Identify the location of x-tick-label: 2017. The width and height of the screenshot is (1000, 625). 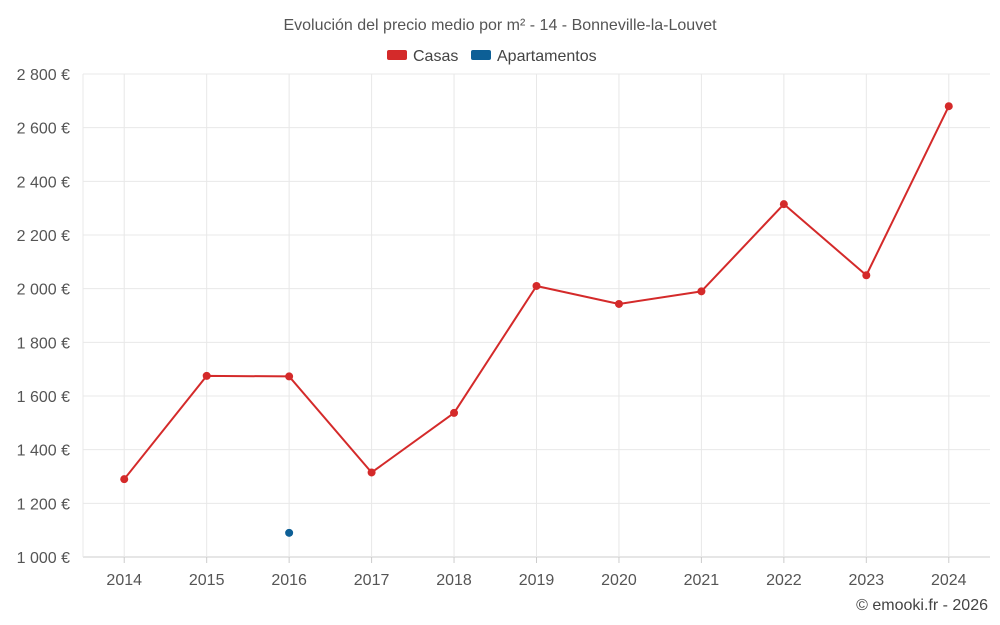
(372, 580).